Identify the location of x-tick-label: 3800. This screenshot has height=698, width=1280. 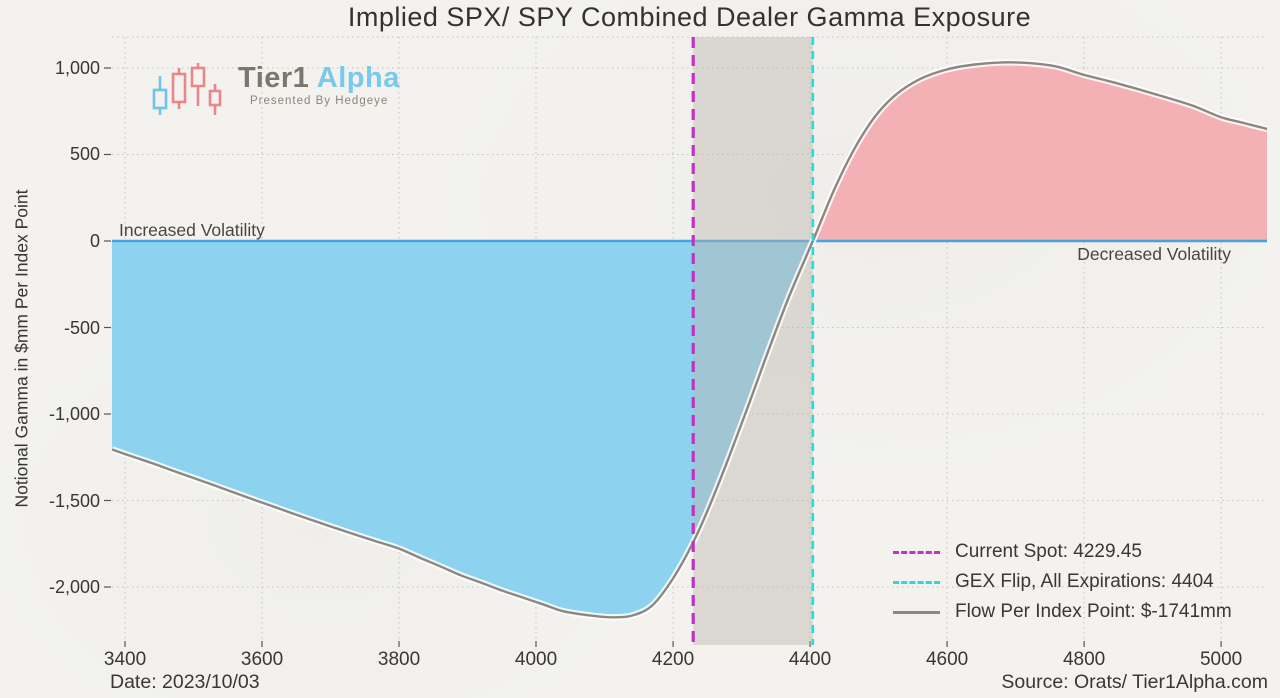
(399, 659).